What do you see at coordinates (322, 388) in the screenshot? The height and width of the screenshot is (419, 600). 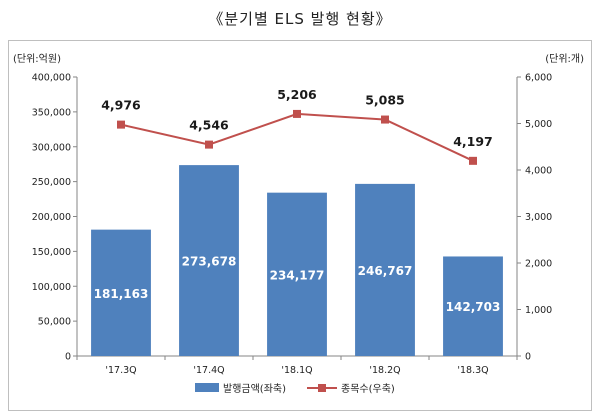 I see `legend-line-marker` at bounding box center [322, 388].